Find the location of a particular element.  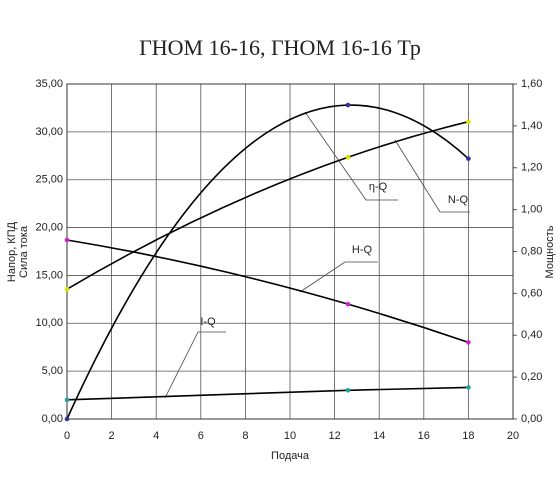

x-tick-label: 20 is located at coordinates (513, 436).